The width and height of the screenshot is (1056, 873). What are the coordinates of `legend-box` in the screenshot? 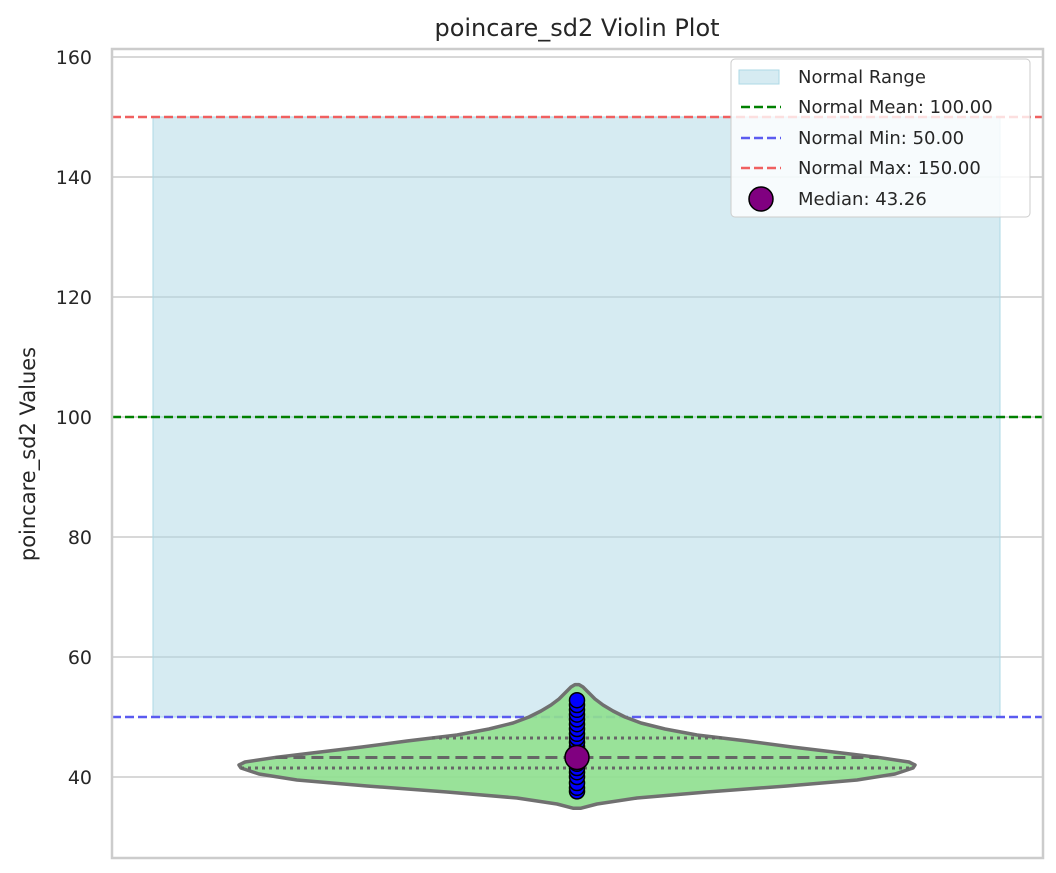 It's located at (880, 138).